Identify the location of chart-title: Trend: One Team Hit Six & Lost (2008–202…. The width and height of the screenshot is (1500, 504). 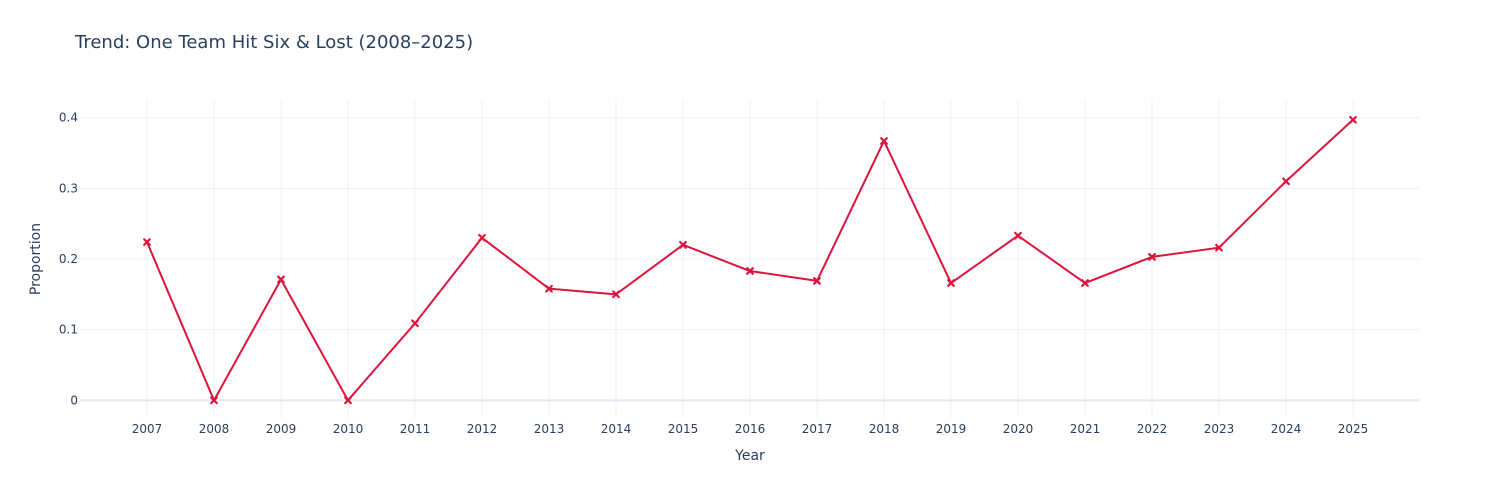
(274, 42).